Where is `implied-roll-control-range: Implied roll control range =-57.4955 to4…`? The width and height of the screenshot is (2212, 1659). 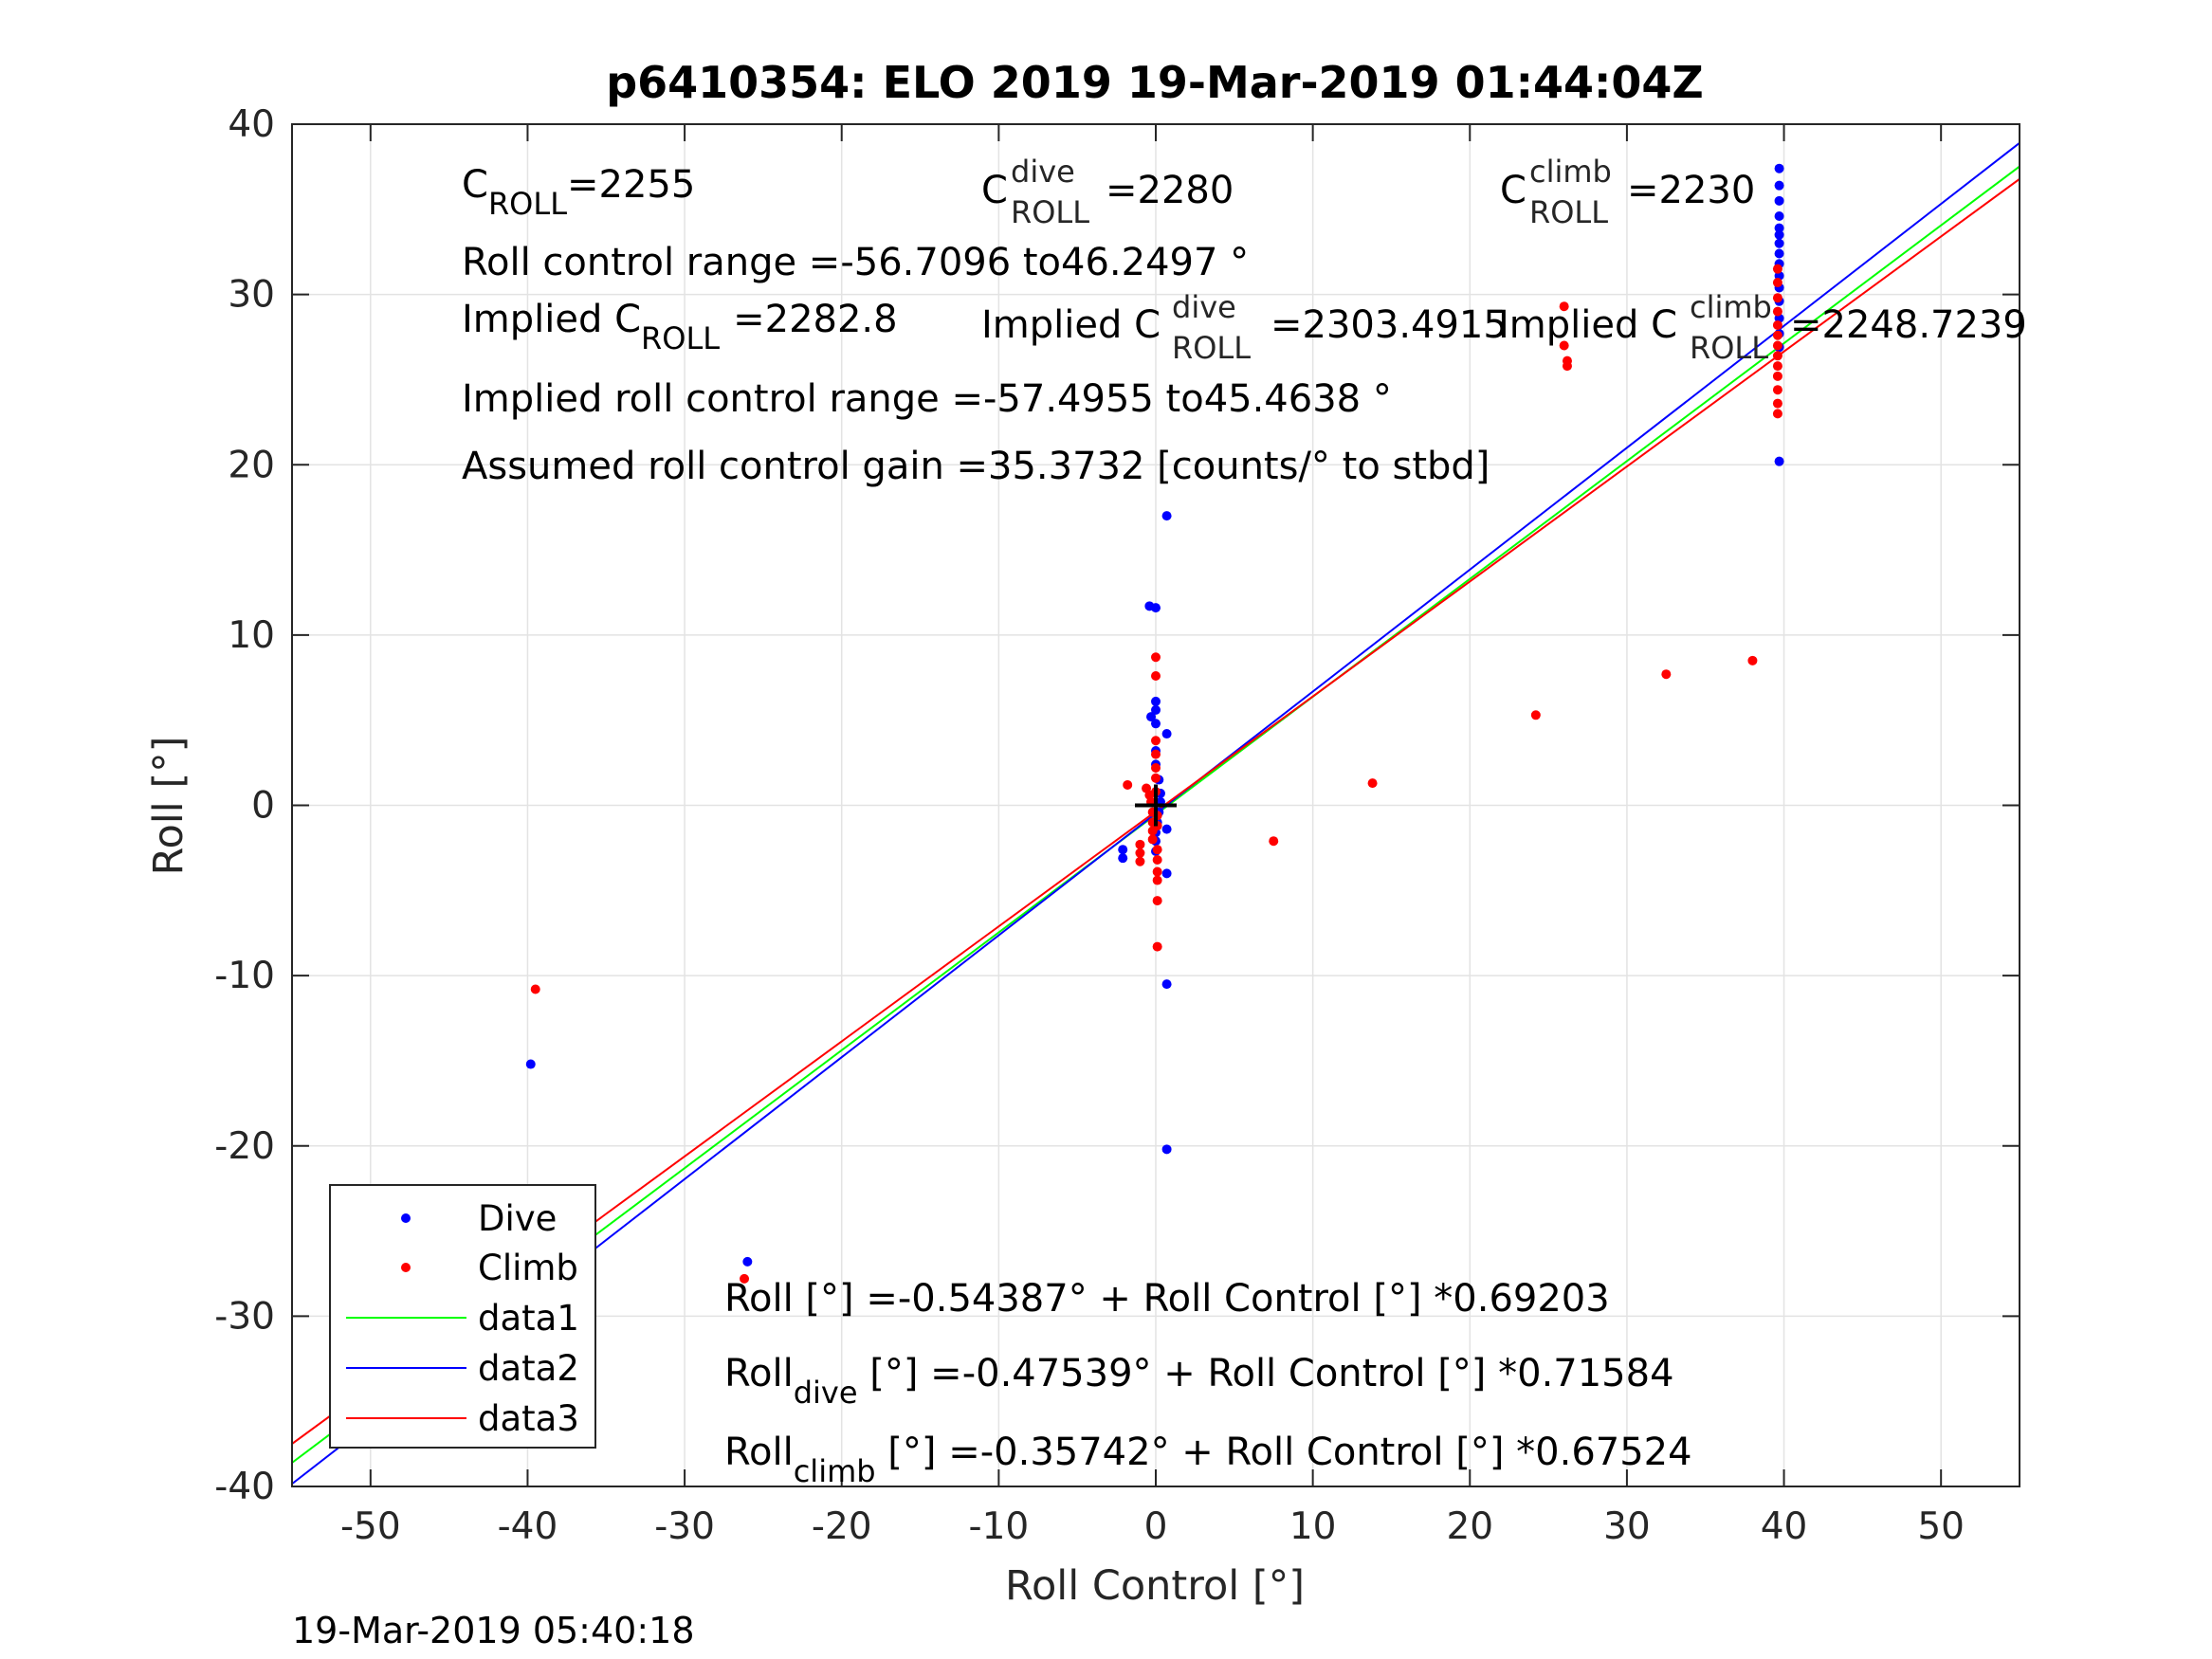
implied-roll-control-range: Implied roll control range =-57.4955 to4… is located at coordinates (927, 399).